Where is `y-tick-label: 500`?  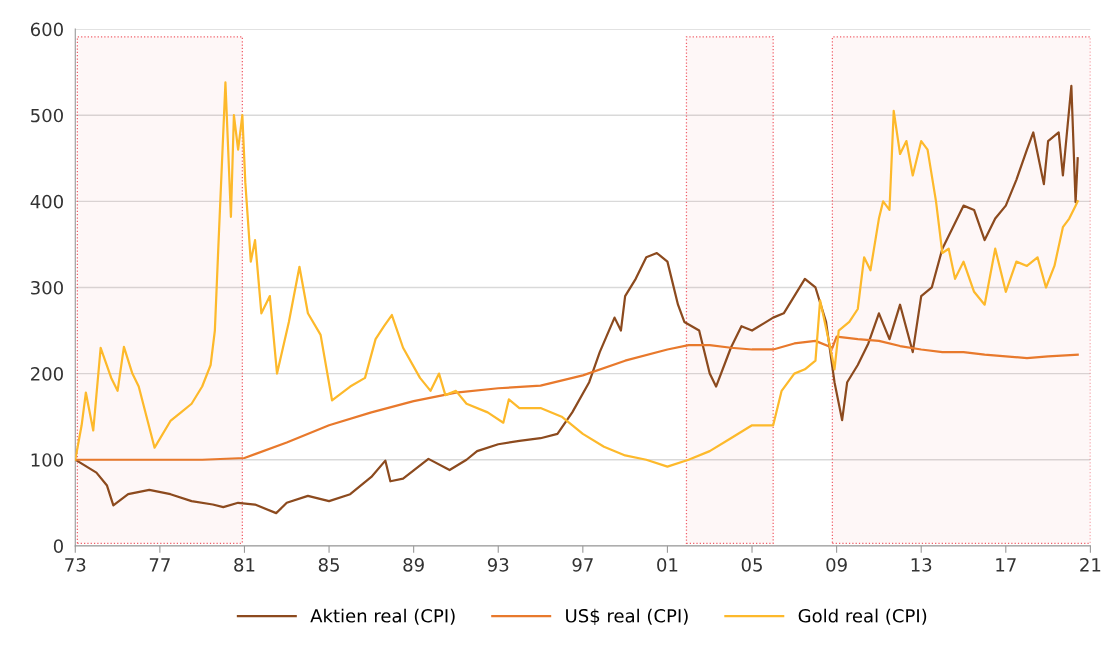
y-tick-label: 500 is located at coordinates (47, 115).